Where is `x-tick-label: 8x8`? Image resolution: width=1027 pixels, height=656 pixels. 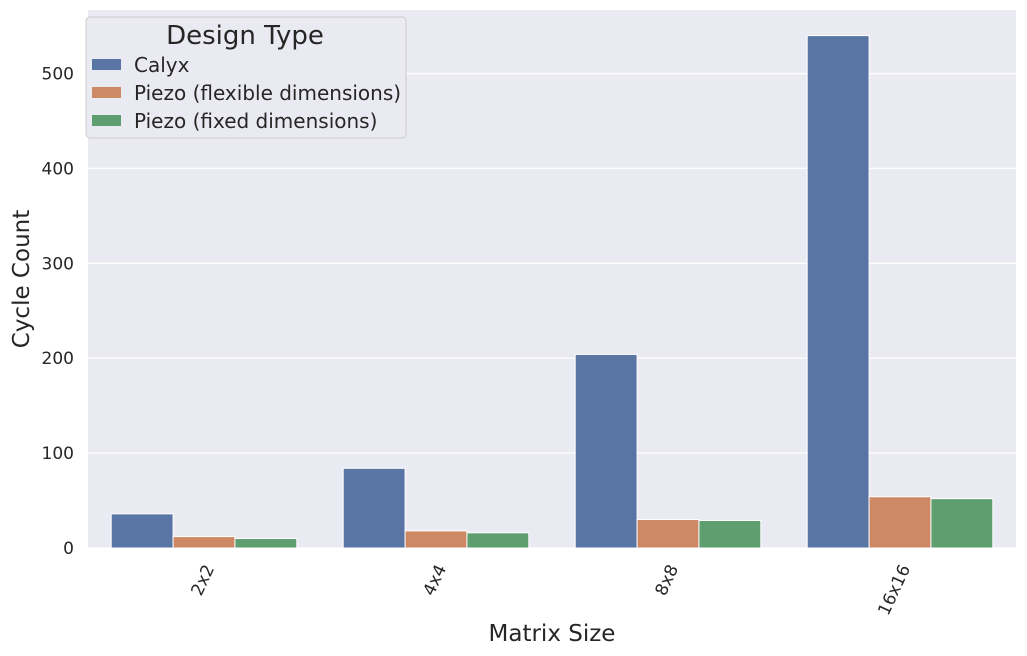
x-tick-label: 8x8 is located at coordinates (668, 580).